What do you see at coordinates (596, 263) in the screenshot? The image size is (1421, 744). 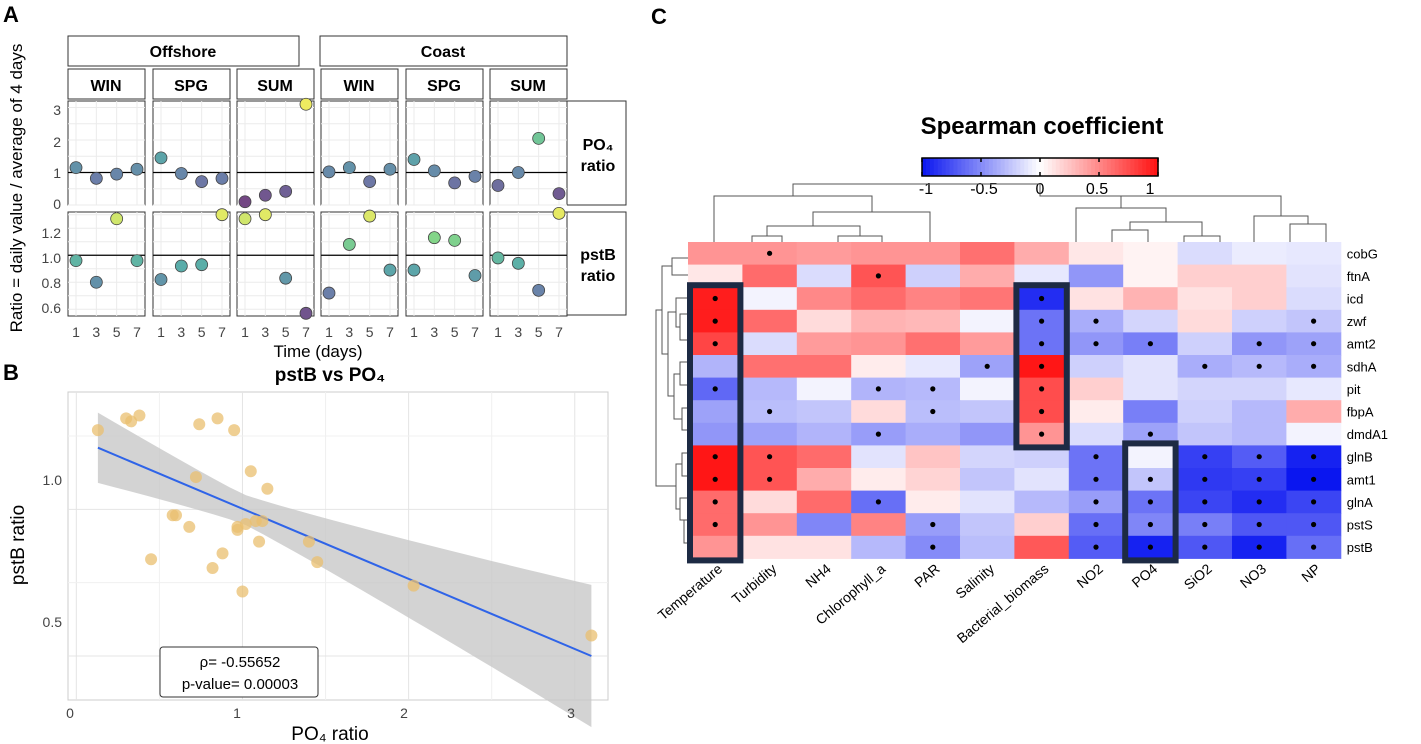 I see `facet-row-strip-pstb` at bounding box center [596, 263].